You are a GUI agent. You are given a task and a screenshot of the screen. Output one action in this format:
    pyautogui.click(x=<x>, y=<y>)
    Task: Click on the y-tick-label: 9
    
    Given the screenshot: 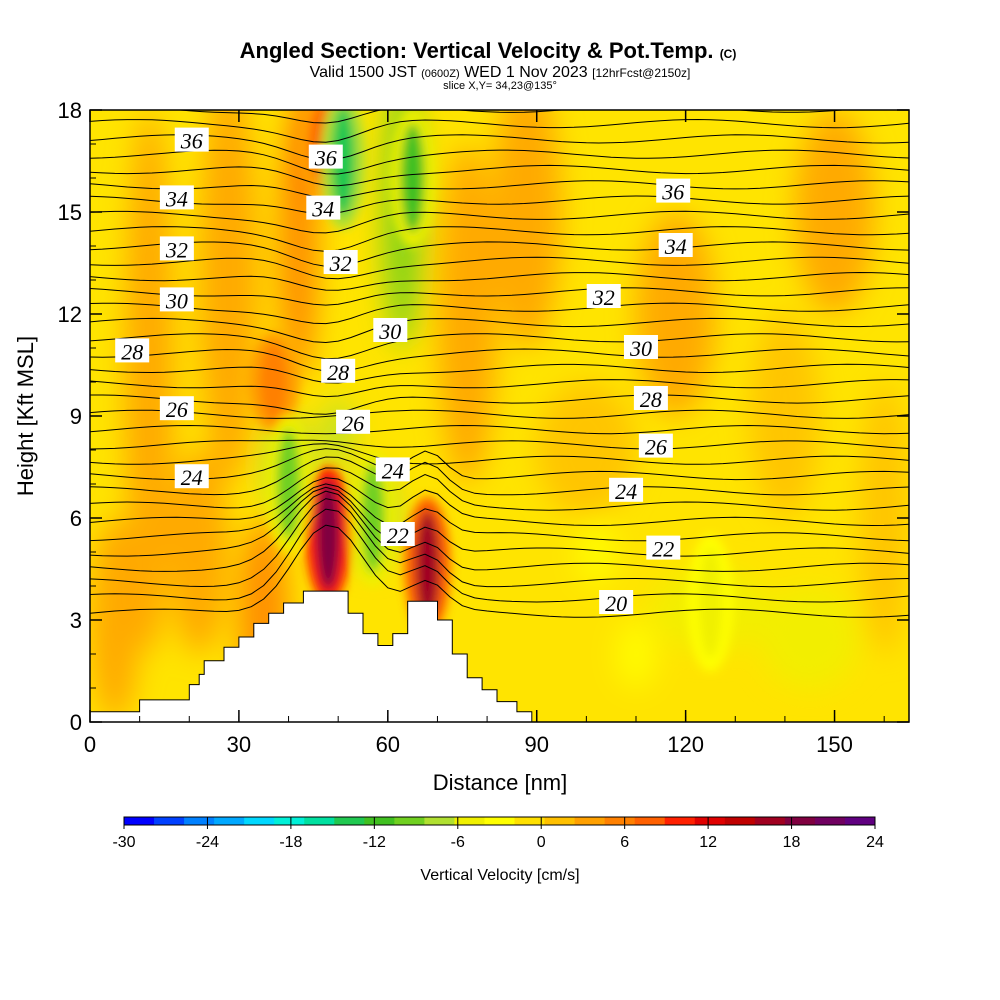 What is the action you would take?
    pyautogui.click(x=76, y=416)
    